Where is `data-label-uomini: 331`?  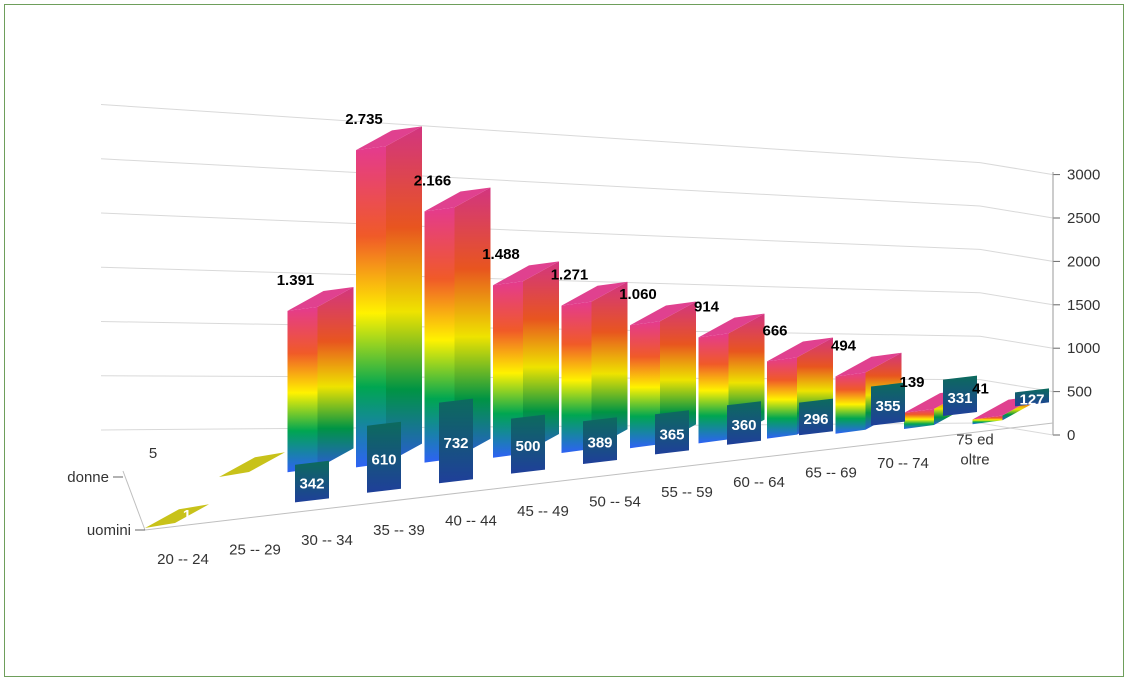 data-label-uomini: 331 is located at coordinates (959, 398).